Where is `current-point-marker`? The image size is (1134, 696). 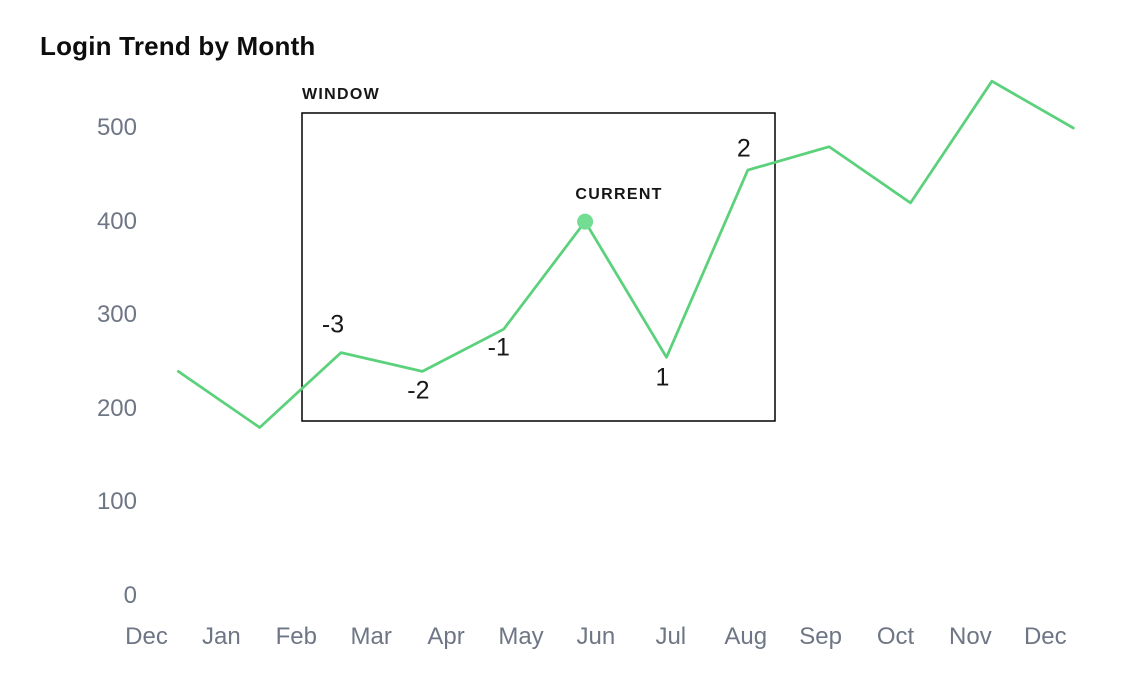 current-point-marker is located at coordinates (585, 221).